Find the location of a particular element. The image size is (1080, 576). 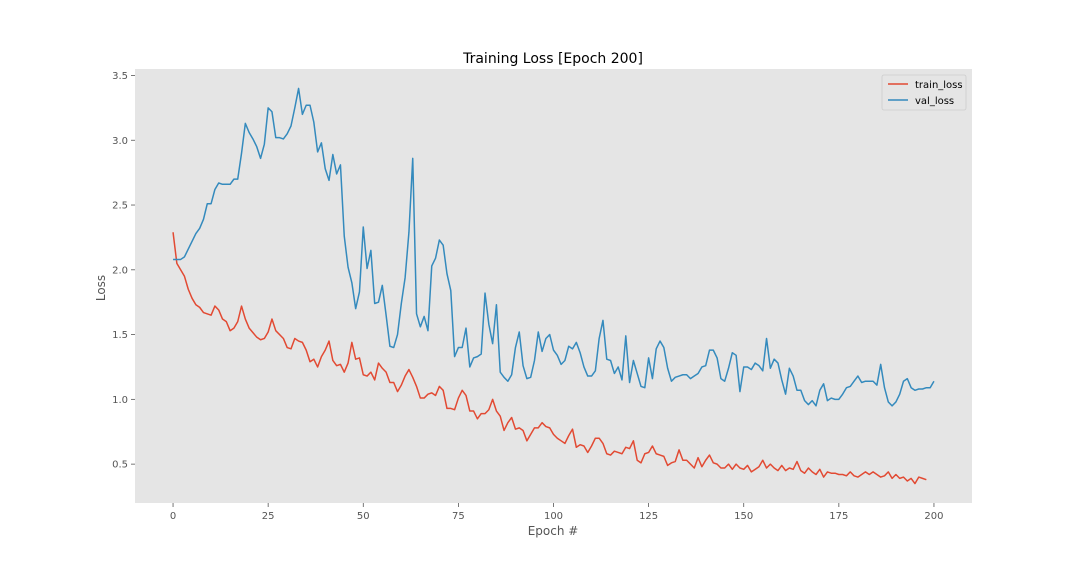

x-tick-label: 200 is located at coordinates (933, 516).